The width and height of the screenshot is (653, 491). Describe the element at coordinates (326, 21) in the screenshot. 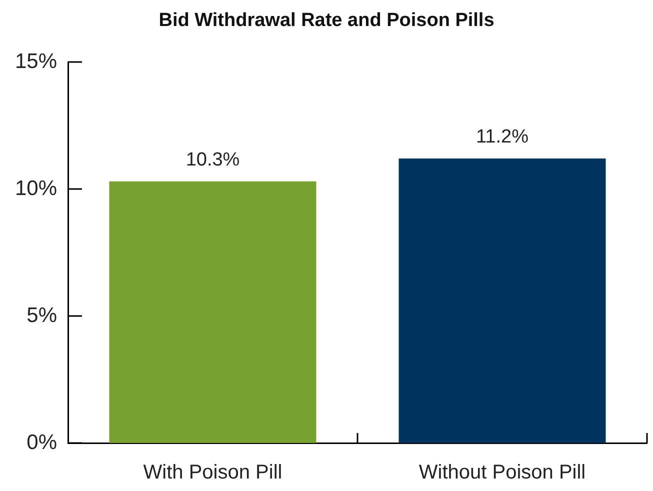

I see `chart-title: Bid Withdrawal Rate and Poison Pills` at that location.